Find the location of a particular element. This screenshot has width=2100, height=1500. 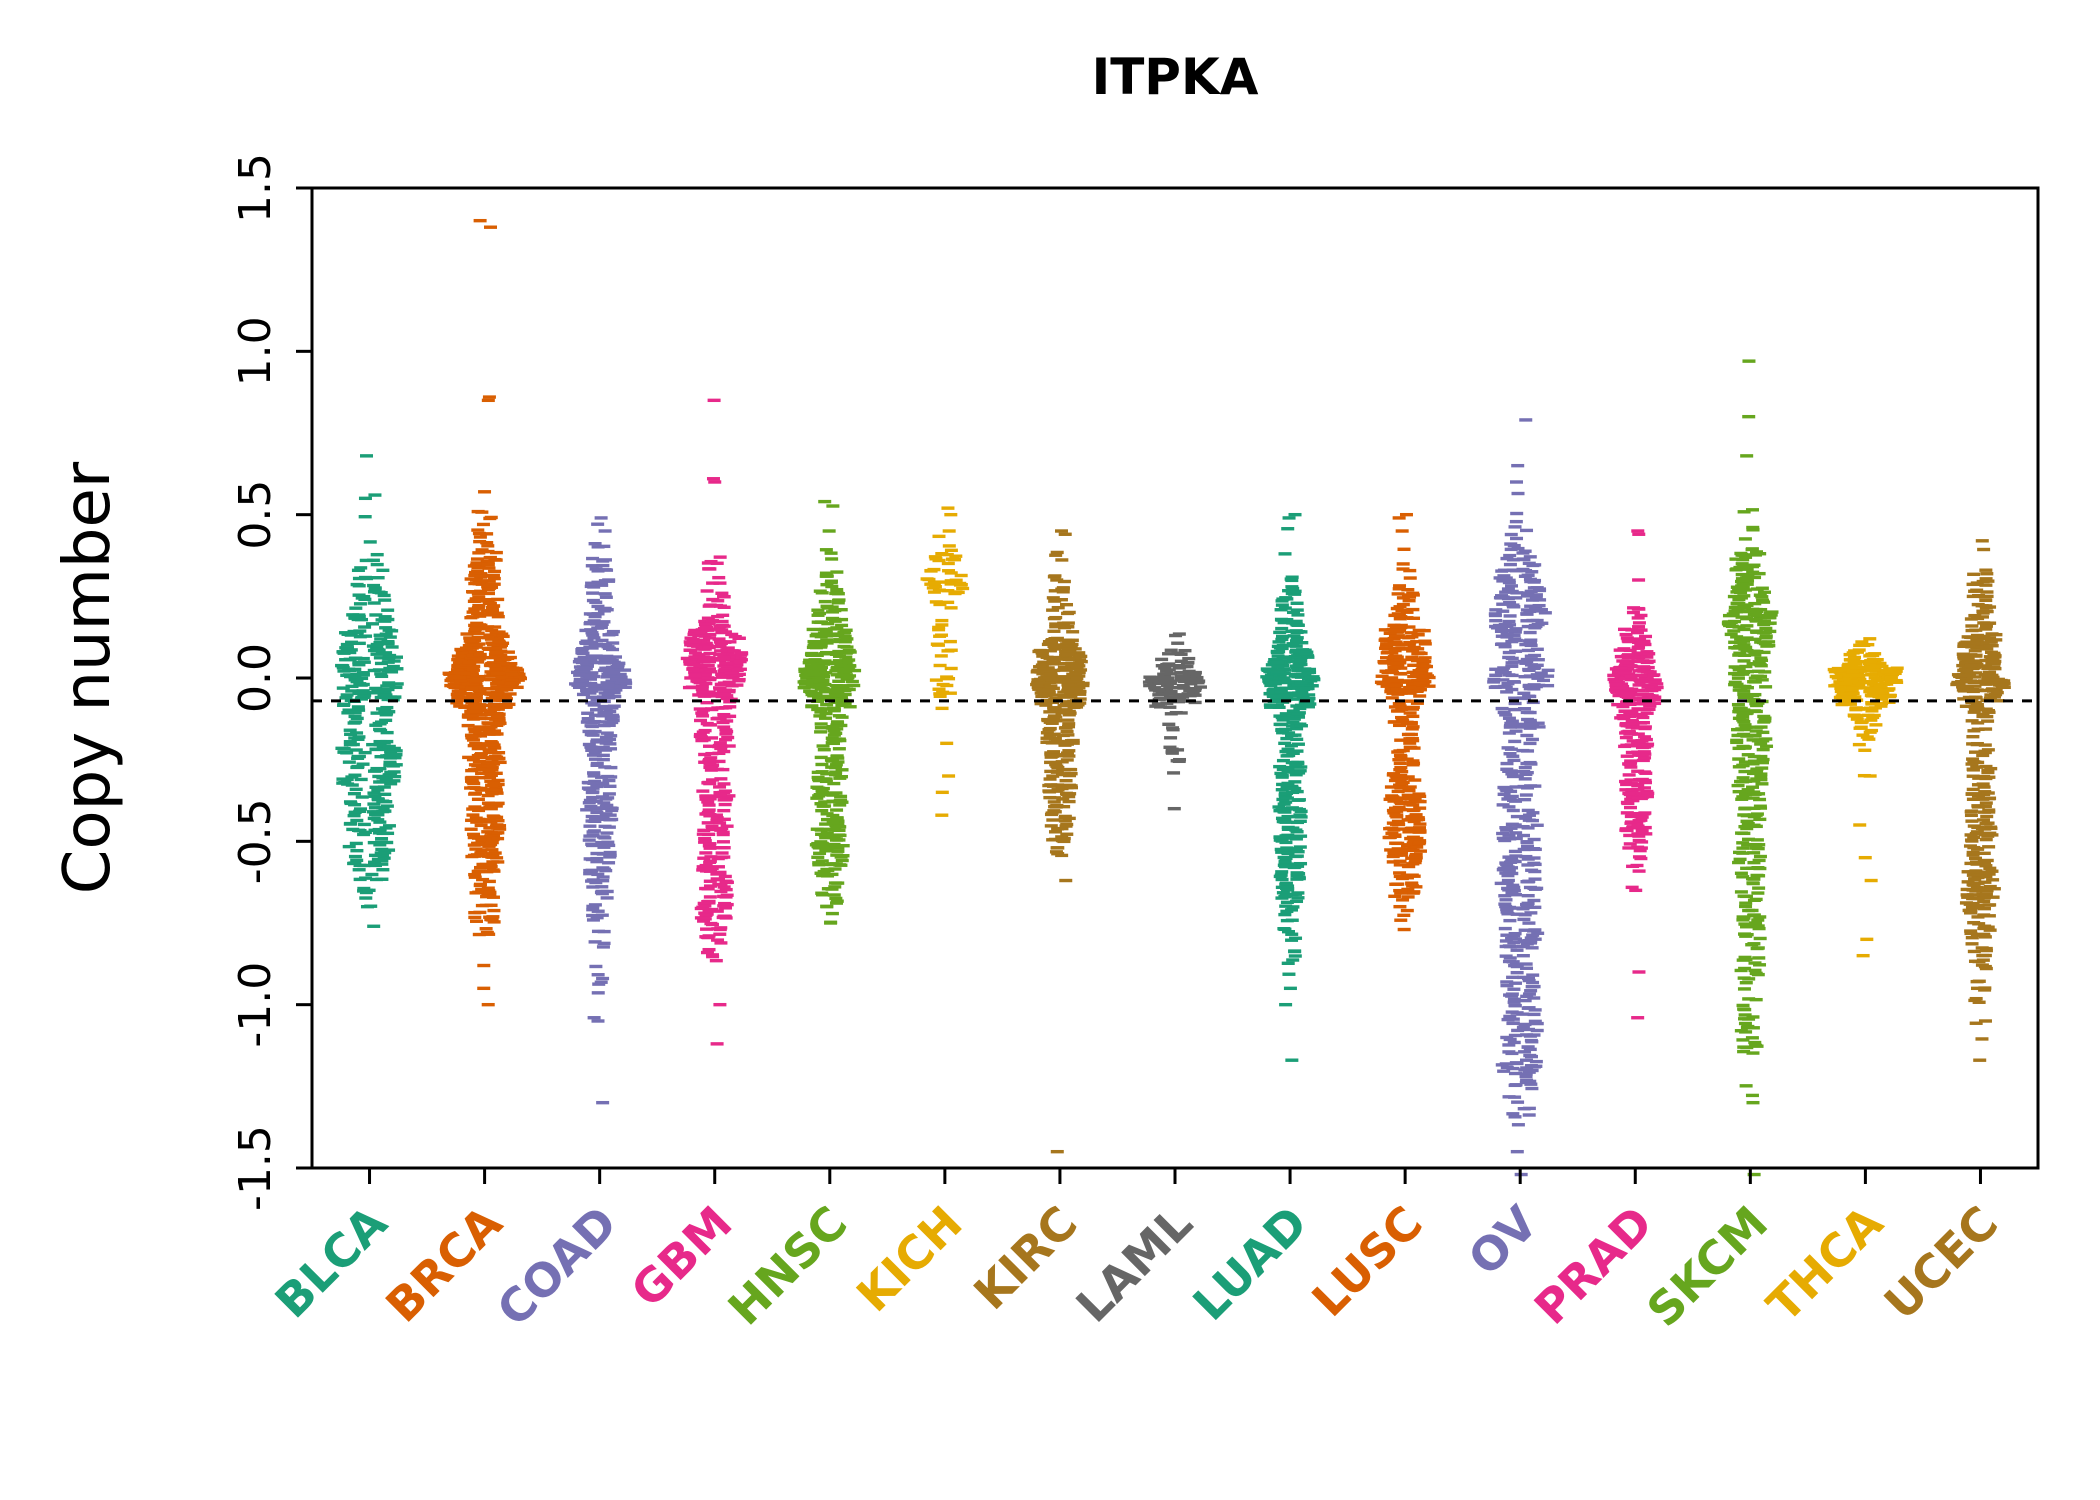

violin-hnsc is located at coordinates (829, 712).